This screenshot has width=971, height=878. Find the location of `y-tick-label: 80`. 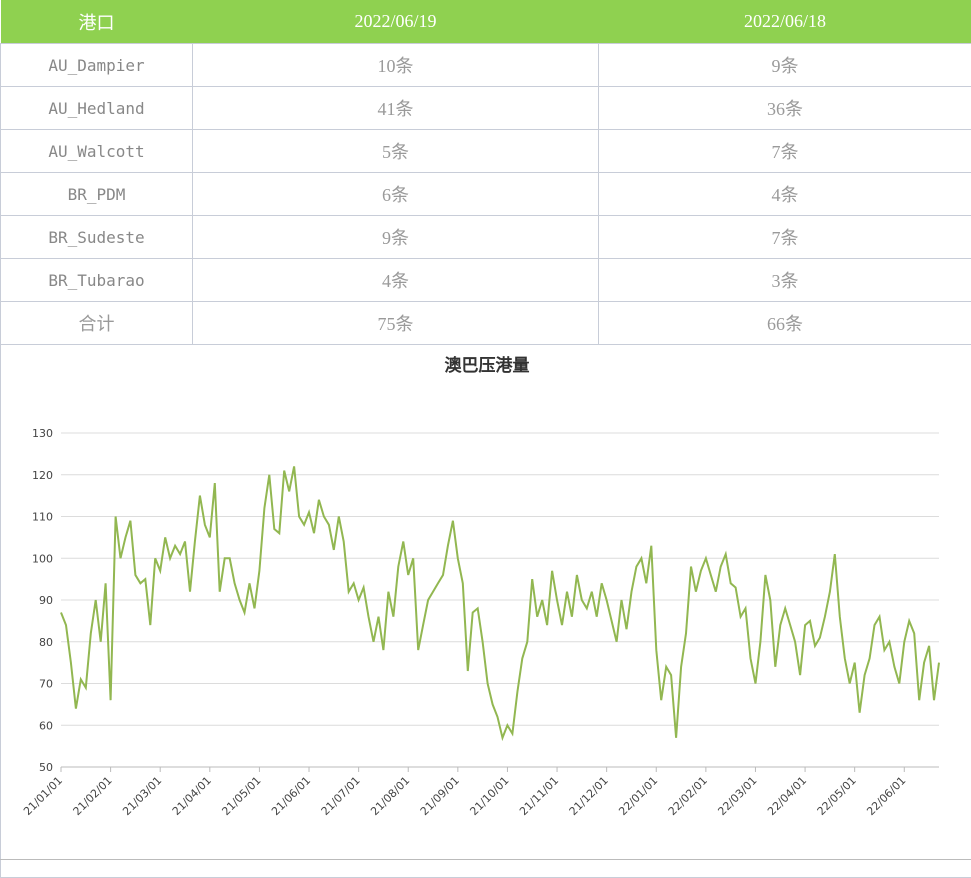

y-tick-label: 80 is located at coordinates (46, 642).